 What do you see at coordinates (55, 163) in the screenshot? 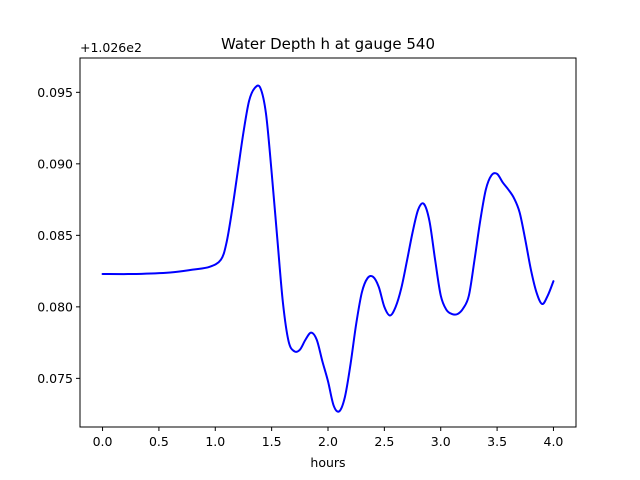
I see `y-tick-label: 0.090` at bounding box center [55, 163].